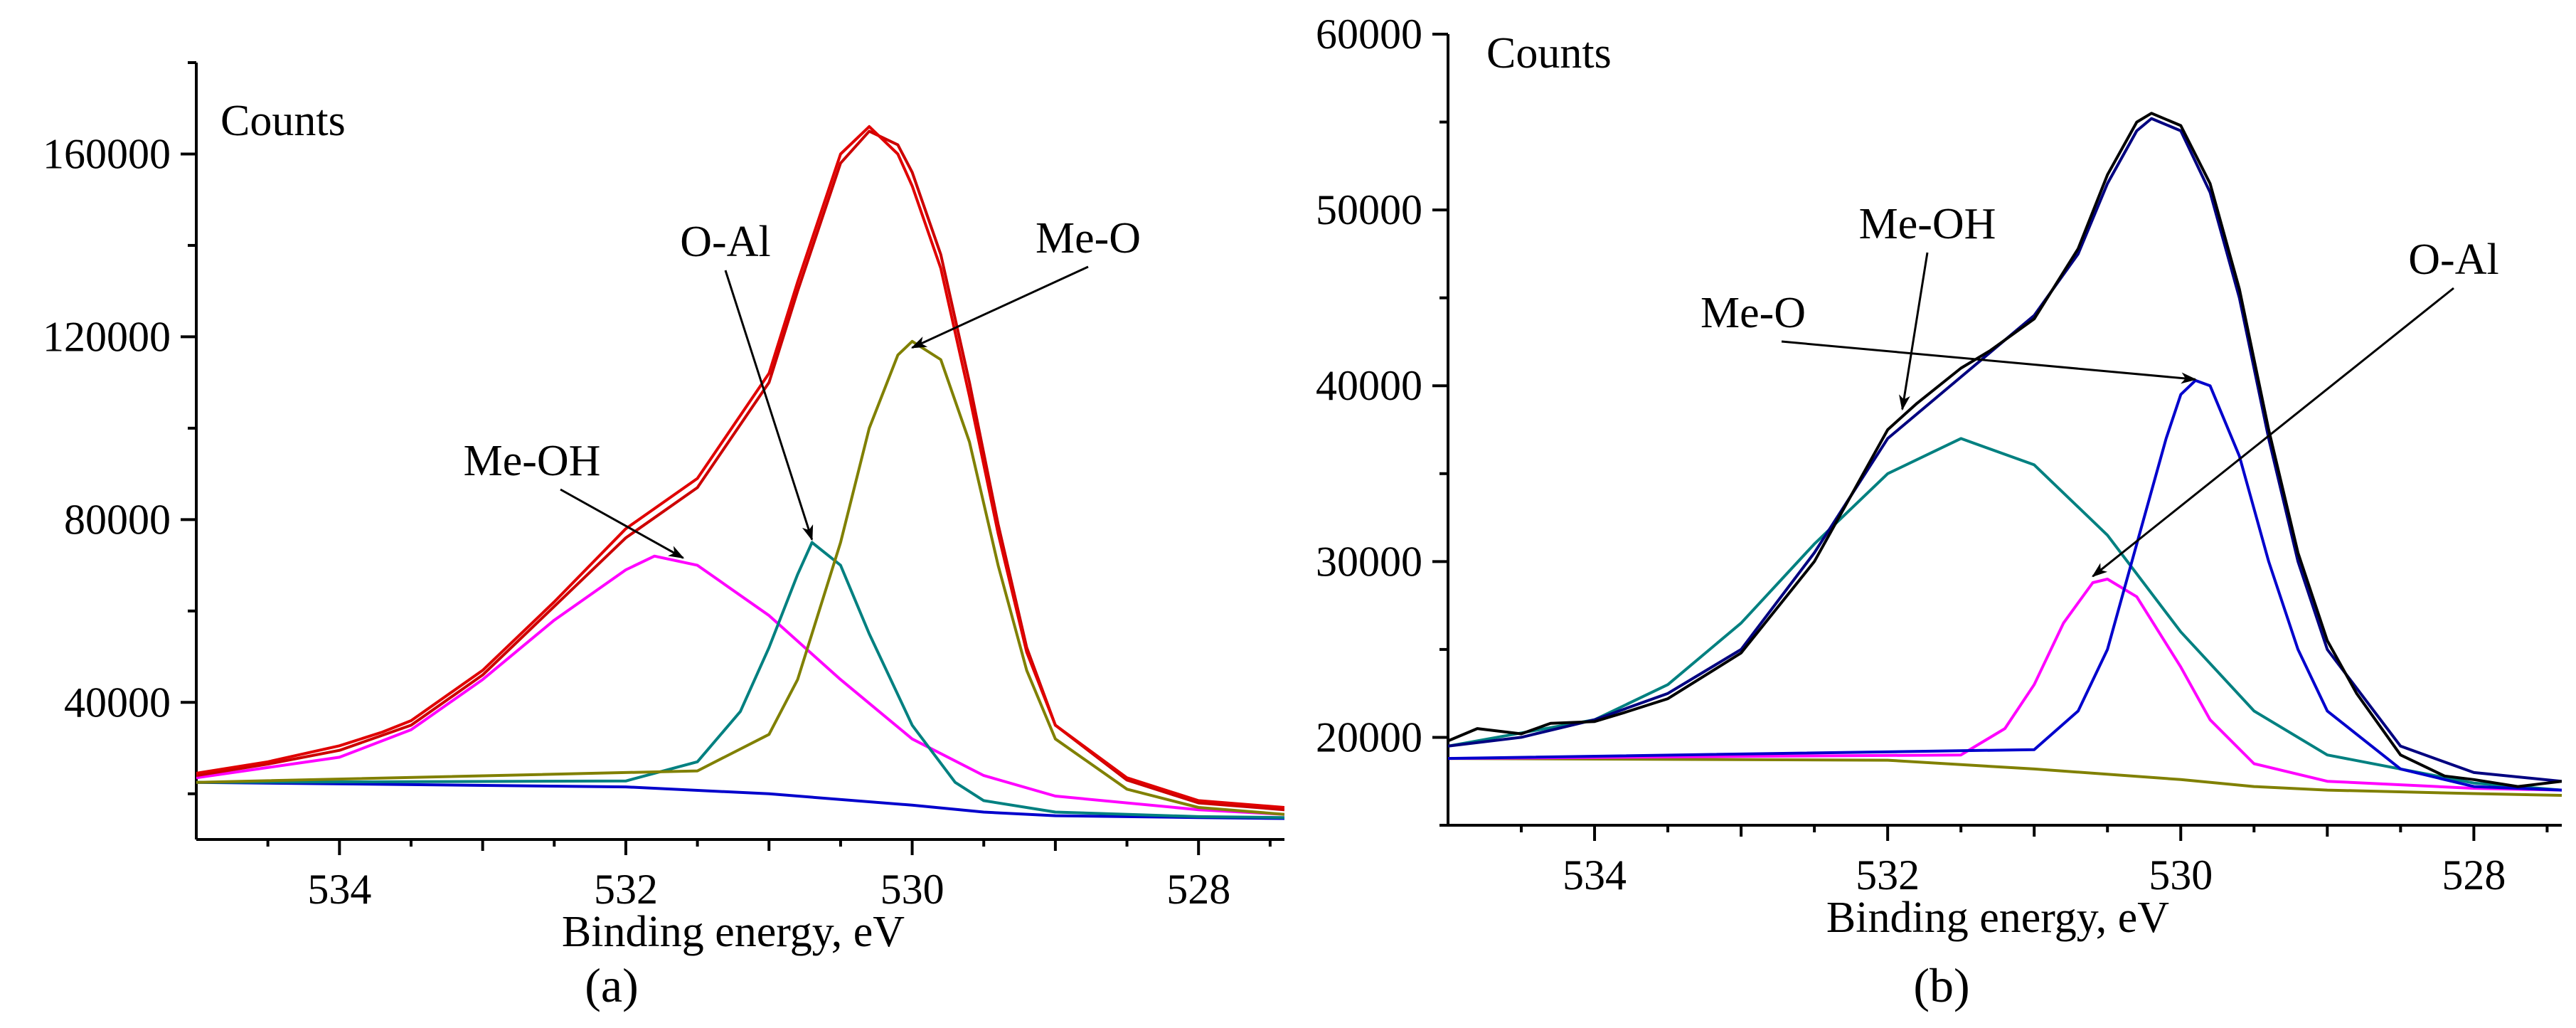  Describe the element at coordinates (107, 336) in the screenshot. I see `y-tick-label: 120000` at that location.